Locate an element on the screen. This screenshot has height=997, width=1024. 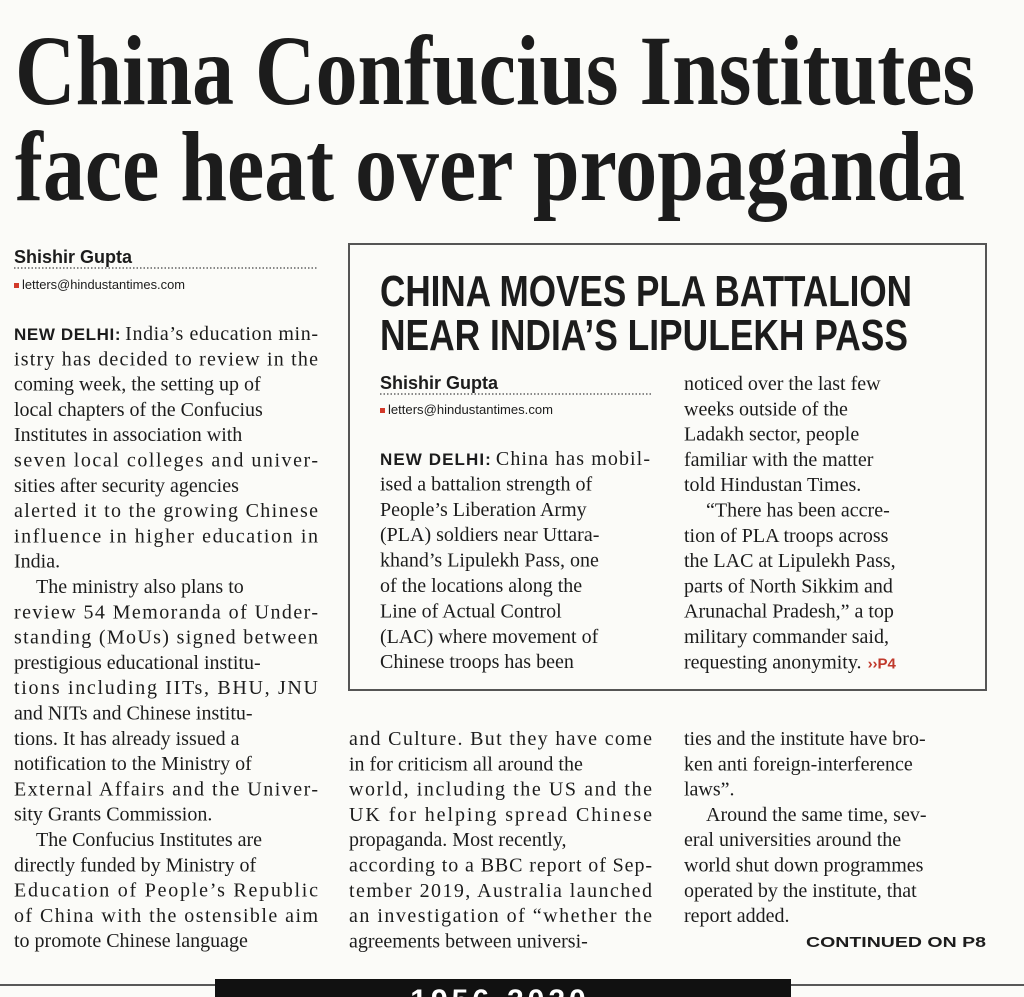
body-text: agreements between universi- is located at coordinates (468, 941).